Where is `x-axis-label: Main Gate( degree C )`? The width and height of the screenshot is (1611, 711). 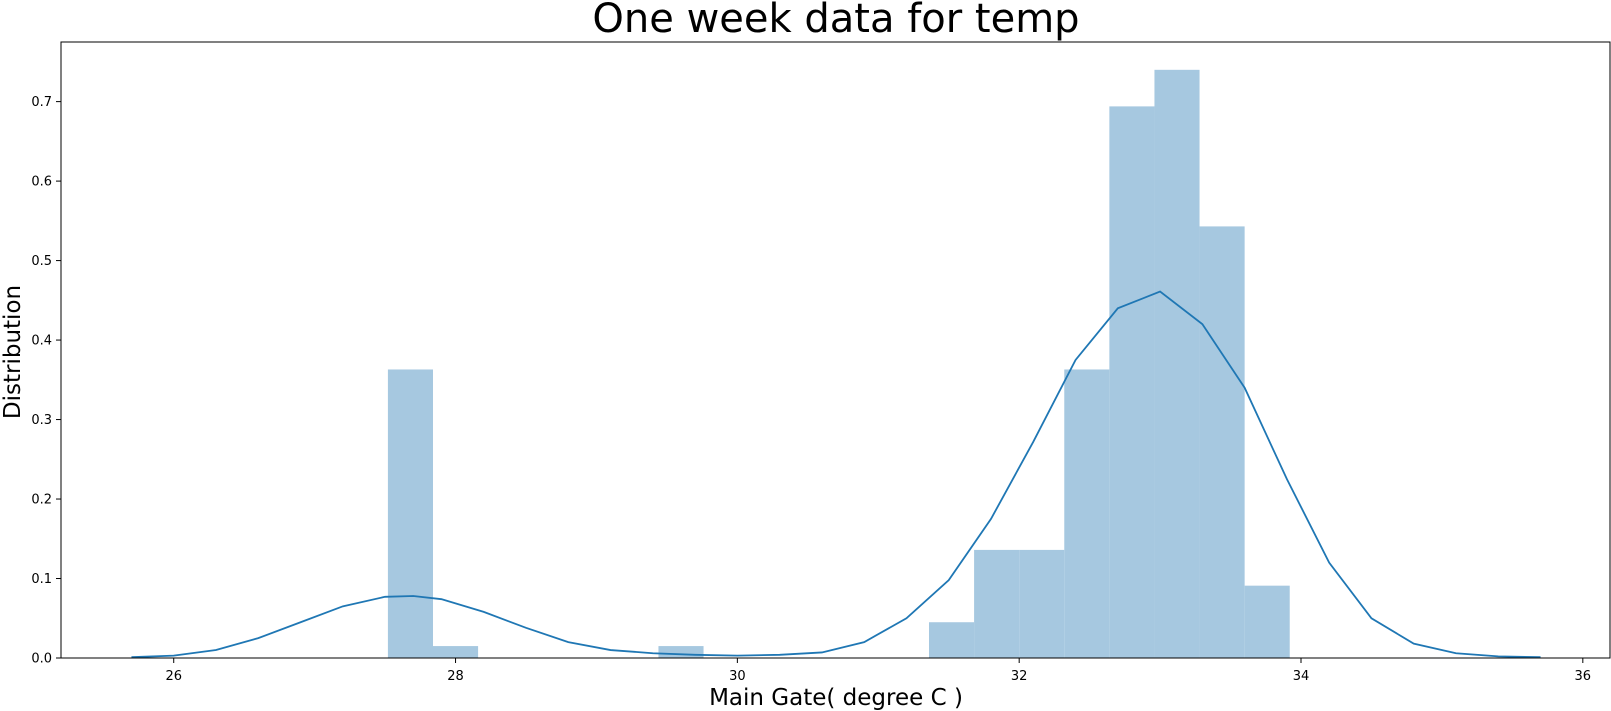 x-axis-label: Main Gate( degree C ) is located at coordinates (836, 698).